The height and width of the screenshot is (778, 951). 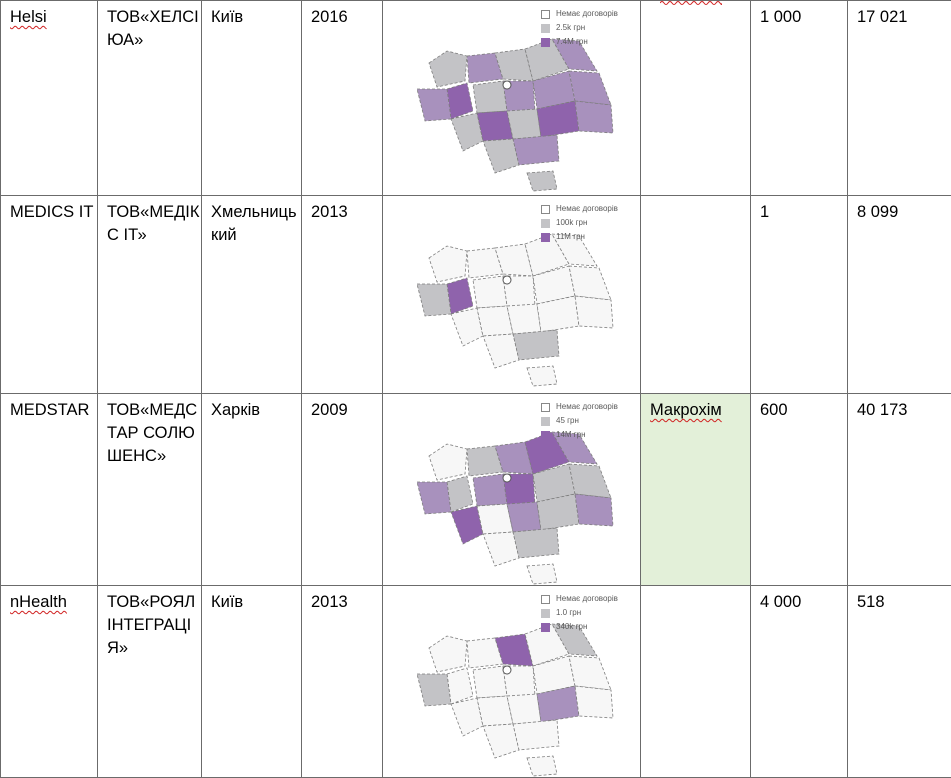 What do you see at coordinates (695, 408) in the screenshot?
I see `partner: Макрохім` at bounding box center [695, 408].